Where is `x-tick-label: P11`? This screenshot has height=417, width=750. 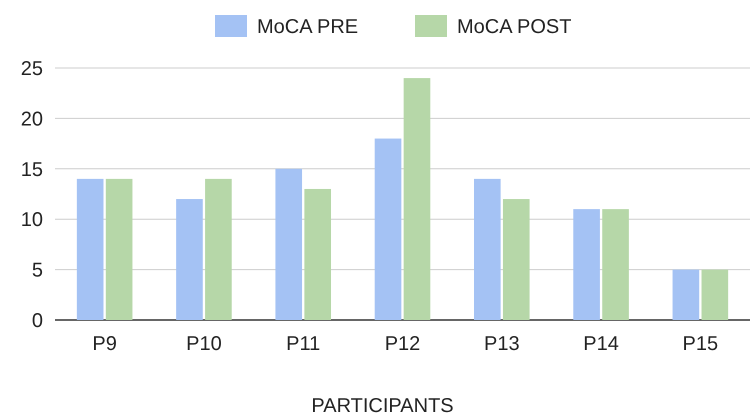
x-tick-label: P11 is located at coordinates (303, 344).